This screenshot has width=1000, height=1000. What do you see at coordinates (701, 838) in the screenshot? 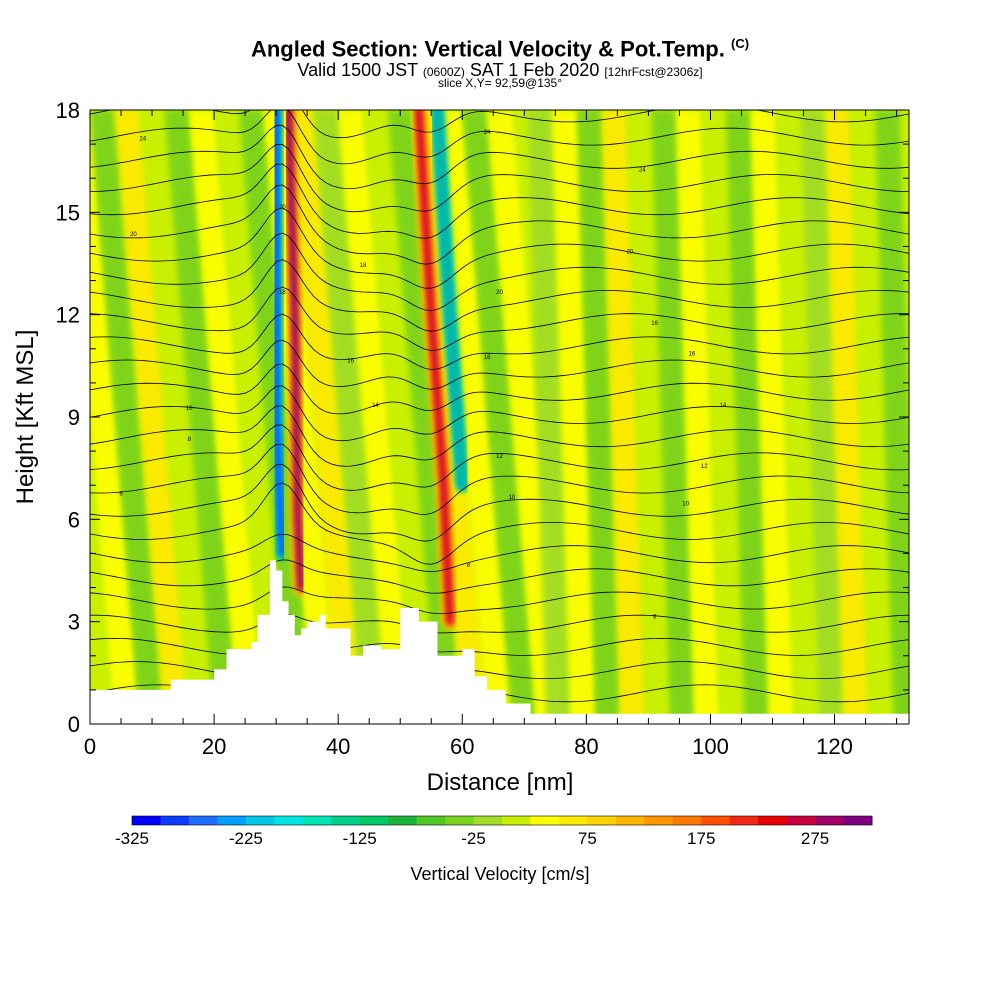
I see `colorbar-tick-label: 175` at bounding box center [701, 838].